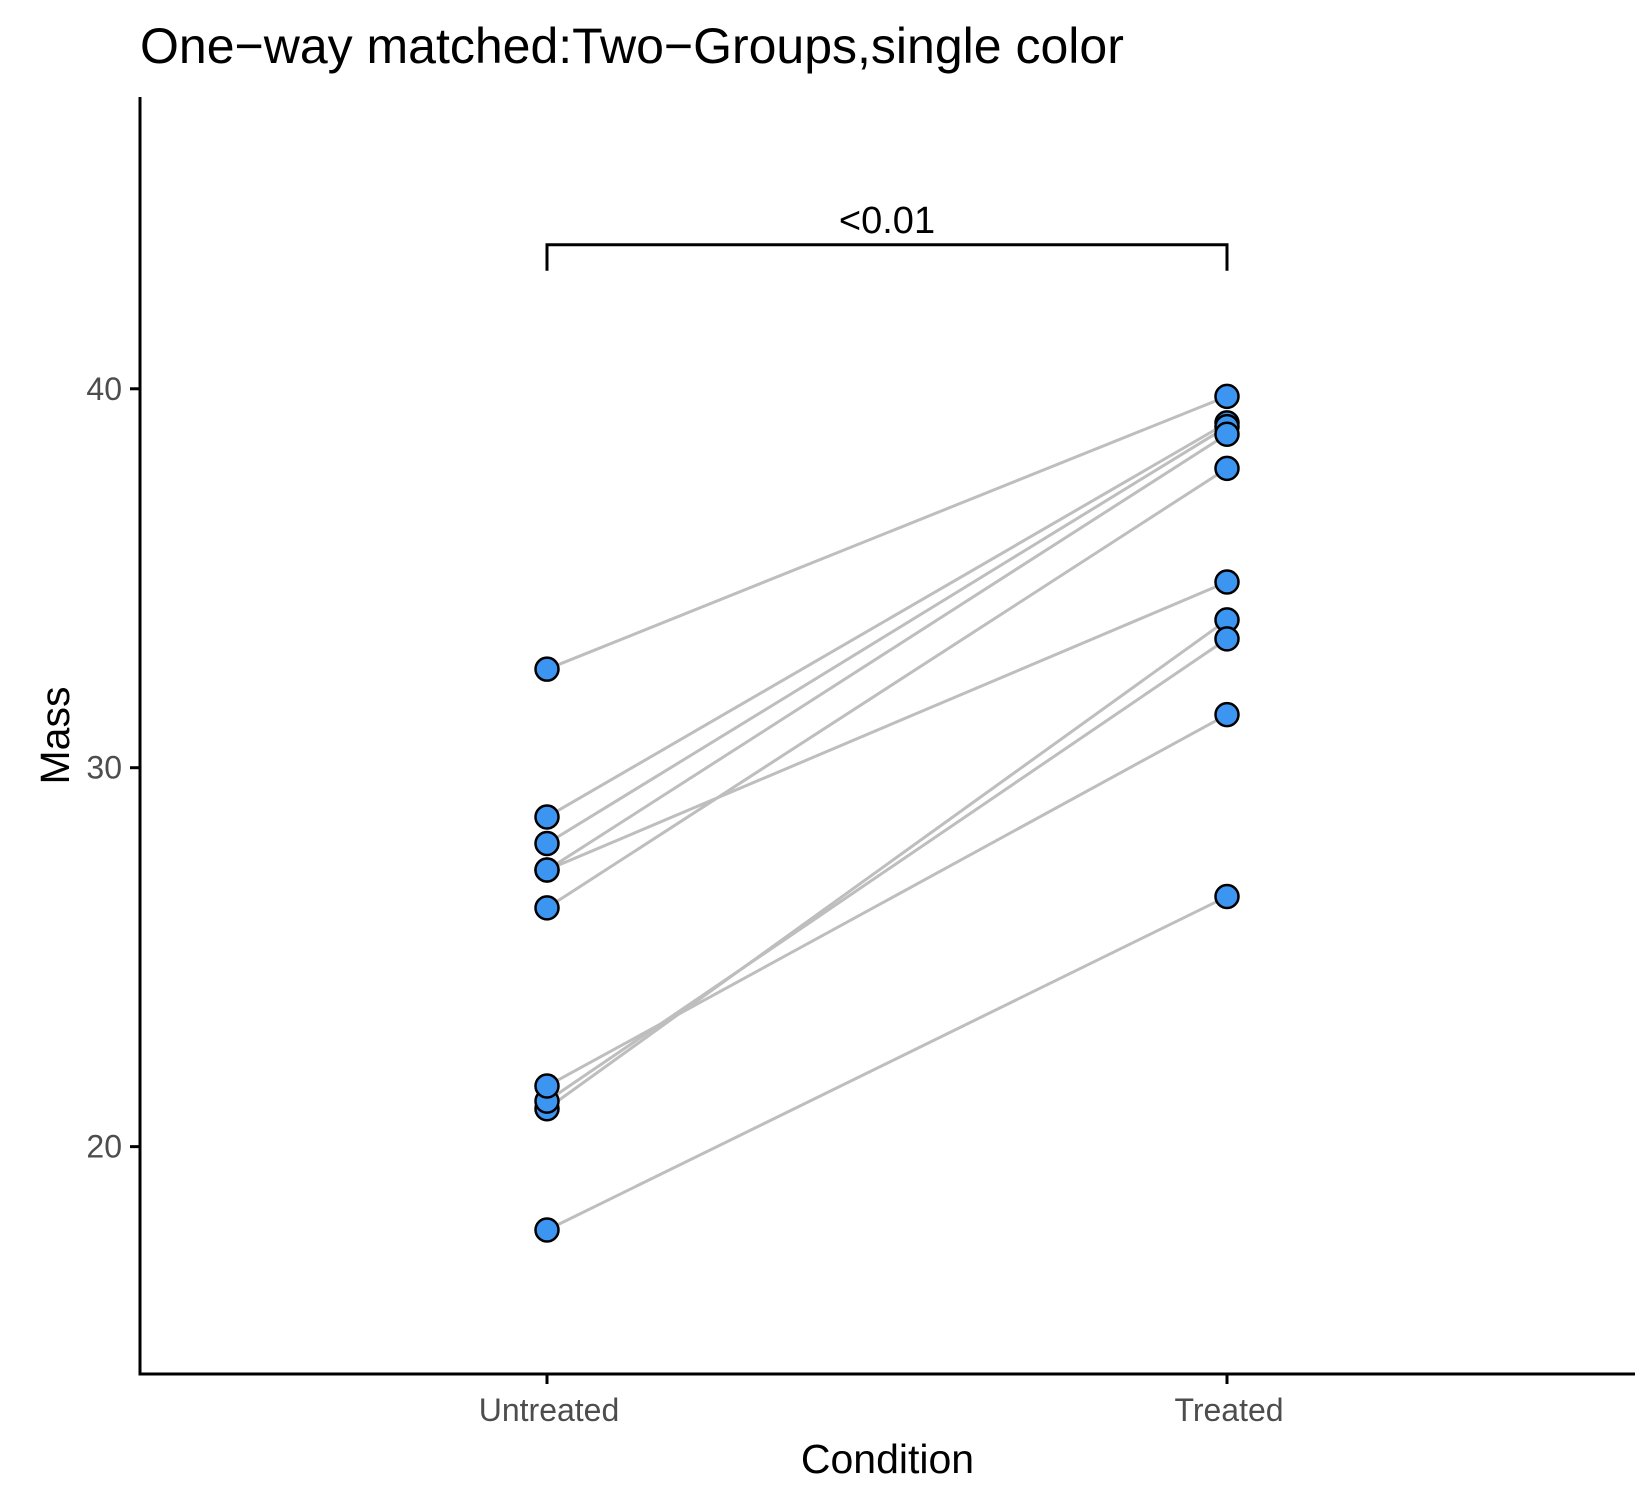 The height and width of the screenshot is (1500, 1650). I want to click on y-axis-title: Mass, so click(55, 736).